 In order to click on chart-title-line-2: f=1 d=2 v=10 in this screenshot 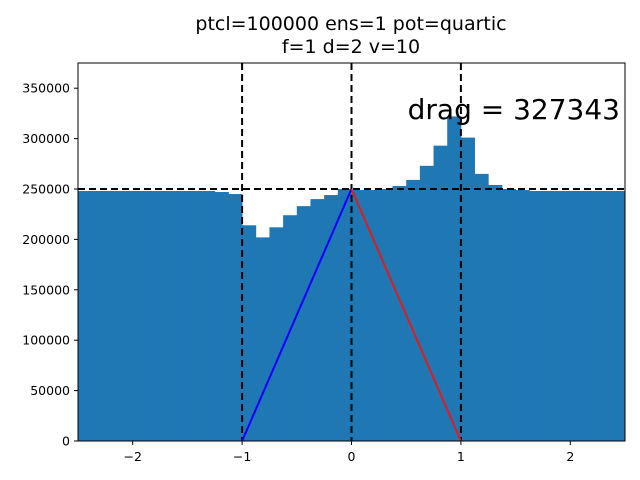, I will do `click(351, 47)`.